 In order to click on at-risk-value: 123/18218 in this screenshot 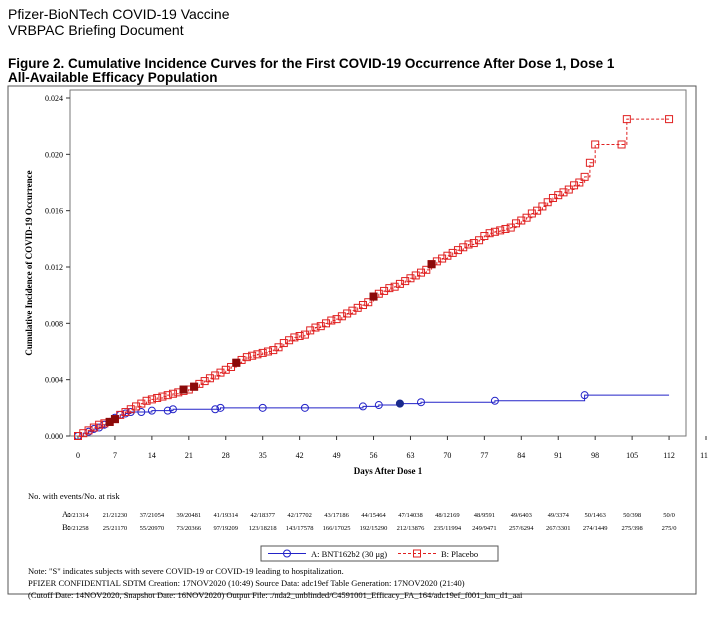, I will do `click(263, 528)`.